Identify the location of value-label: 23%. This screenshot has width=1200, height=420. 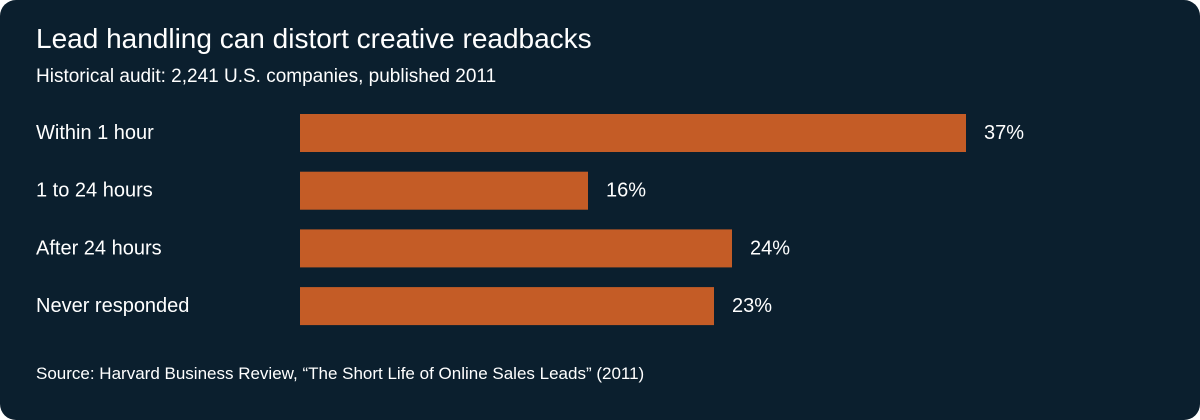
(752, 306).